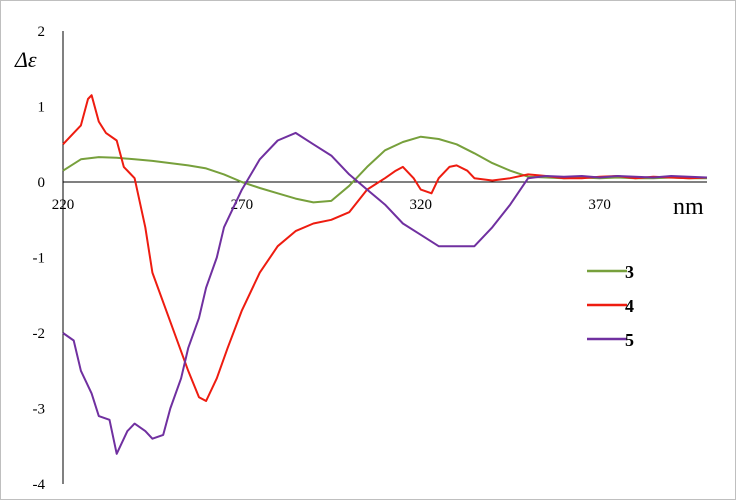 This screenshot has width=736, height=501. Describe the element at coordinates (42, 32) in the screenshot. I see `y-tick-label: 2` at that location.